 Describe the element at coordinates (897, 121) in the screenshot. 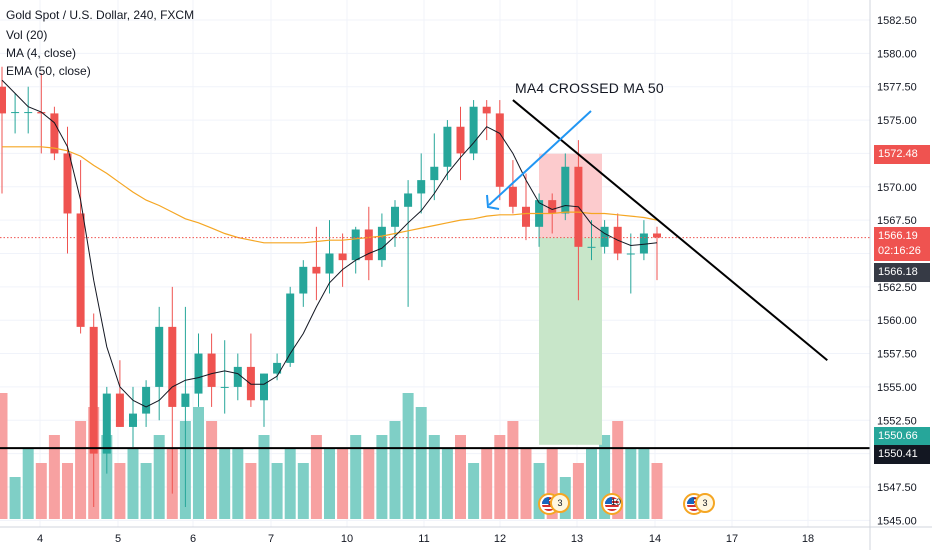

I see `price-tick-label: 1575.00` at that location.